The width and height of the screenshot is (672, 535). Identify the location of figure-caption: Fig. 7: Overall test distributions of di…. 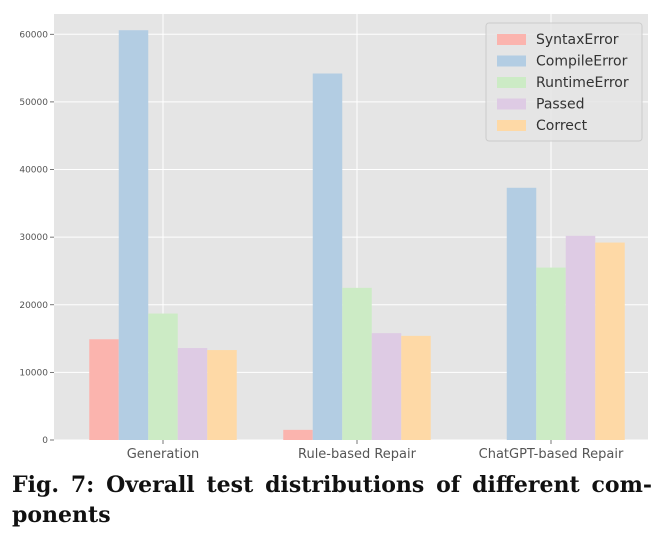
(332, 500).